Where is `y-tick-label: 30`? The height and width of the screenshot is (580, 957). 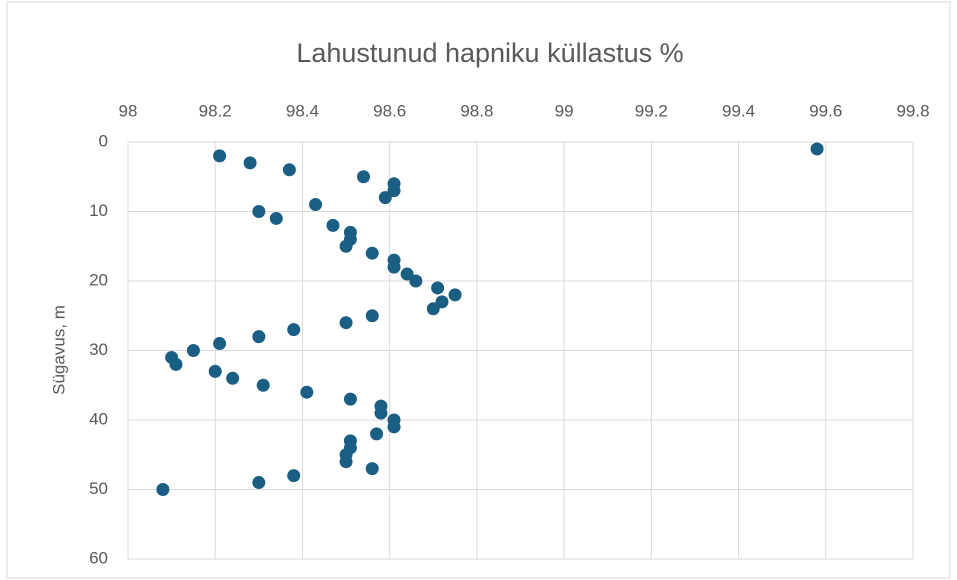
y-tick-label: 30 is located at coordinates (98, 349).